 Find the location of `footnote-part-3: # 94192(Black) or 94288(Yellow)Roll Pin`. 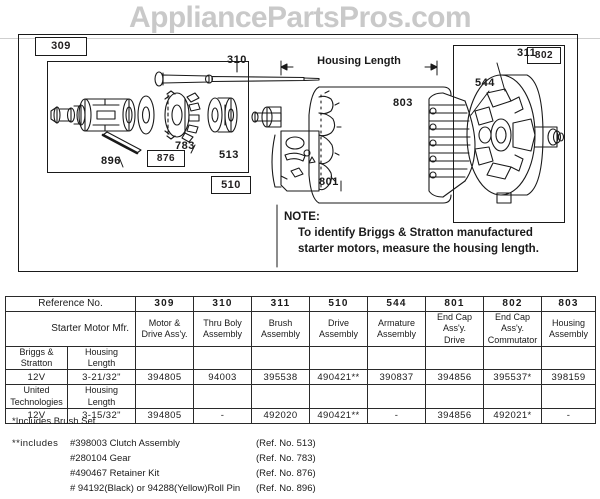

footnote-part-3: # 94192(Black) or 94288(Yellow)Roll Pin is located at coordinates (155, 488).